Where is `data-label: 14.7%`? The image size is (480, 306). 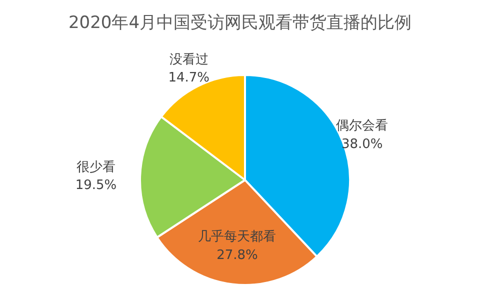
data-label: 14.7% is located at coordinates (189, 78).